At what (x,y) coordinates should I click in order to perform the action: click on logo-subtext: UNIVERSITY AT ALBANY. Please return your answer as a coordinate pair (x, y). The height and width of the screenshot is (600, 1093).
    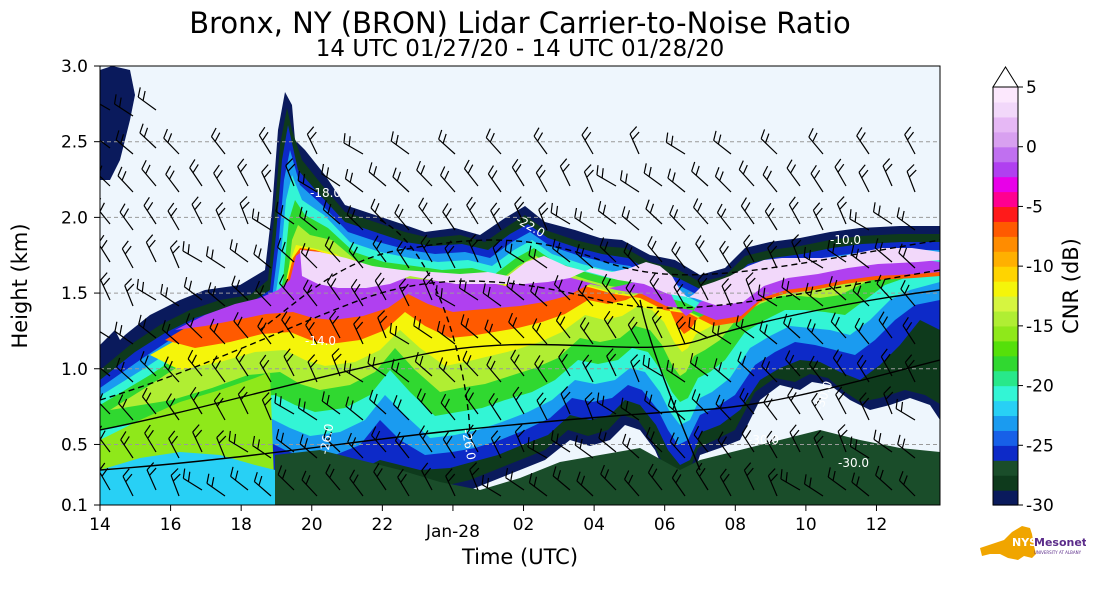
    Looking at the image, I should click on (1058, 552).